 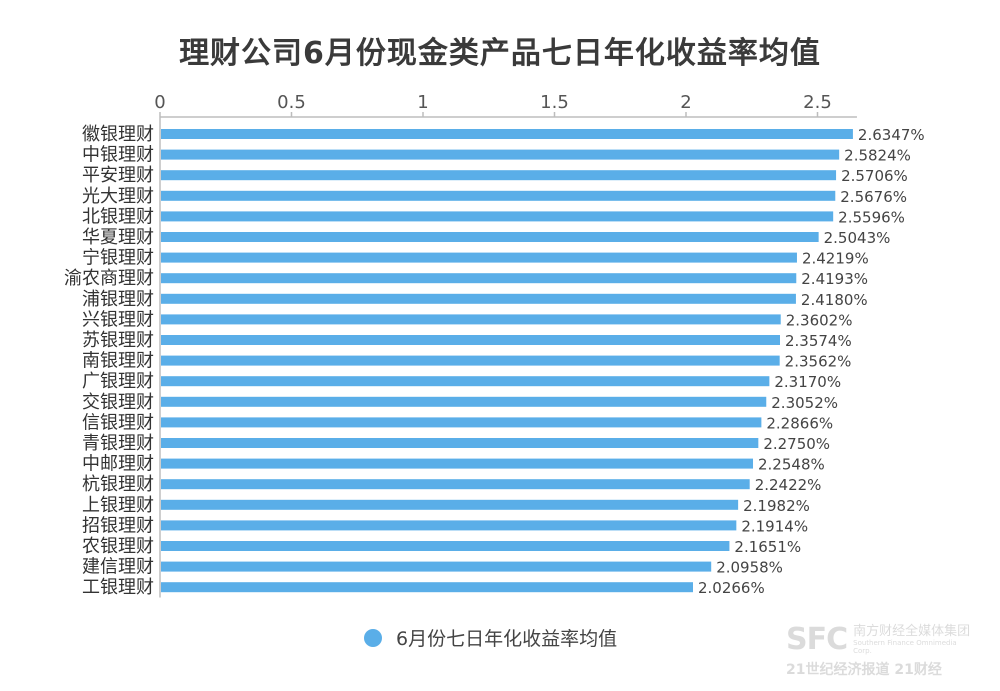 I want to click on category-label: 渝农商理财, so click(x=109, y=278).